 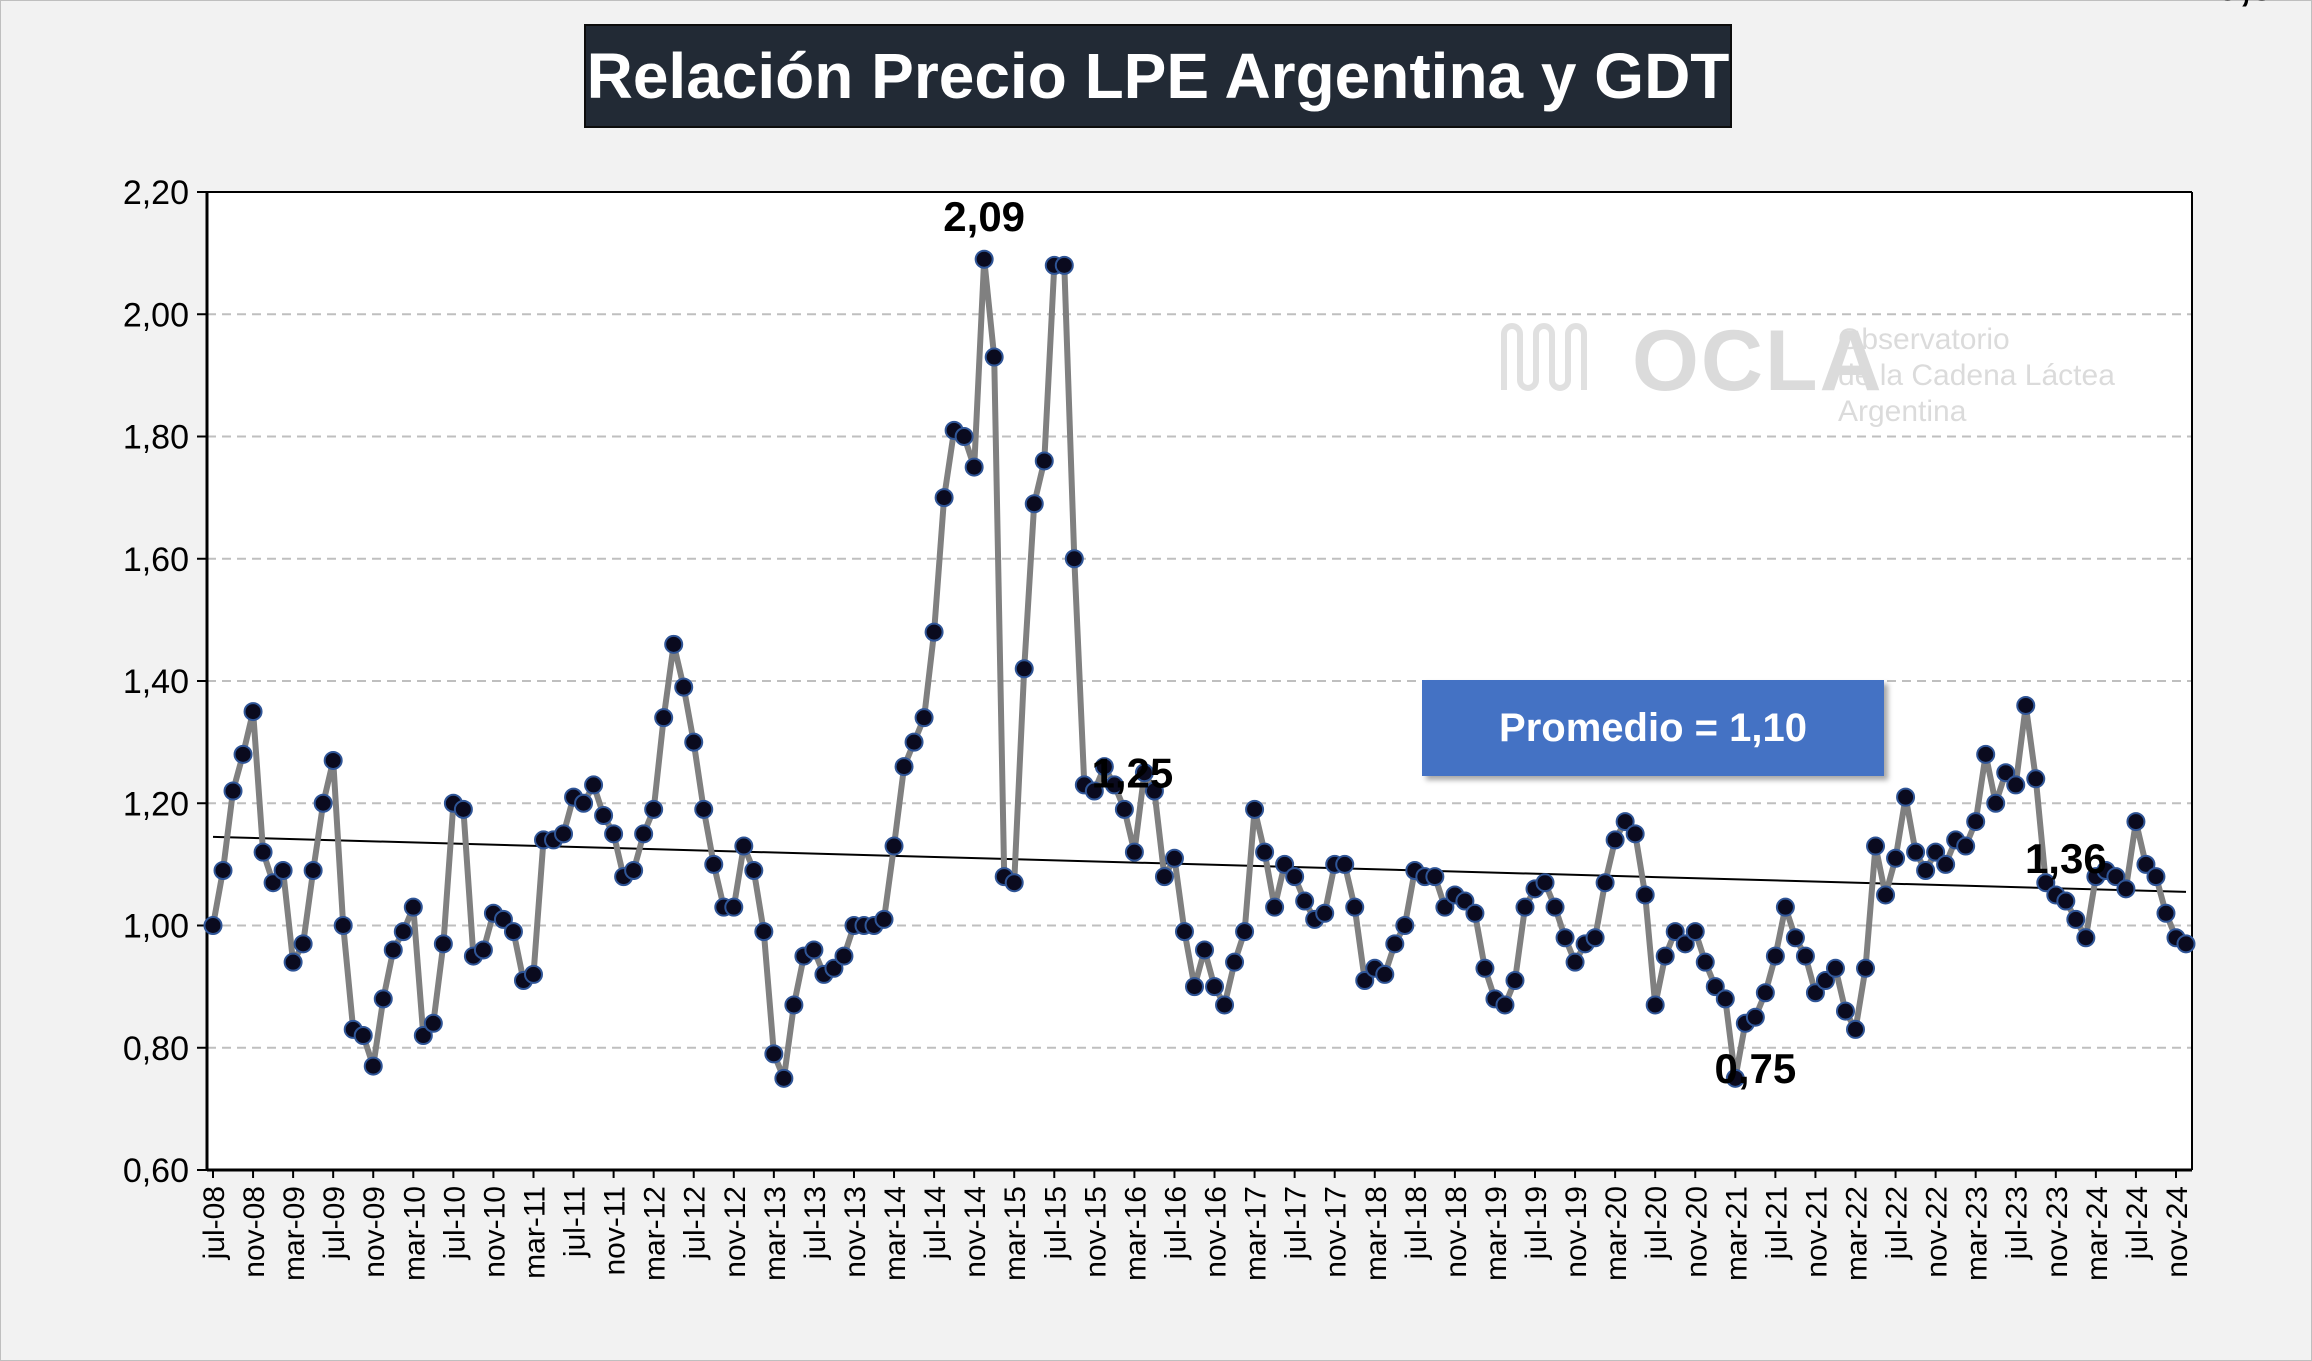 I want to click on x-tick-label: nov-12, so click(x=735, y=1232).